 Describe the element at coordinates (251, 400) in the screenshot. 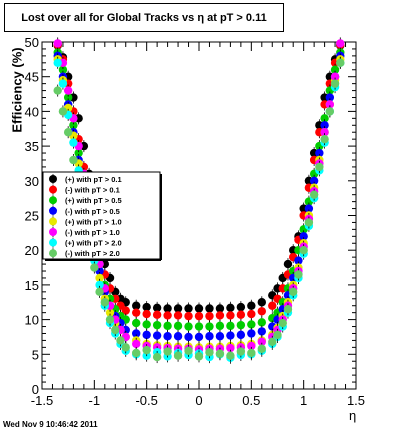

I see `x-tick-label: 0.5` at that location.